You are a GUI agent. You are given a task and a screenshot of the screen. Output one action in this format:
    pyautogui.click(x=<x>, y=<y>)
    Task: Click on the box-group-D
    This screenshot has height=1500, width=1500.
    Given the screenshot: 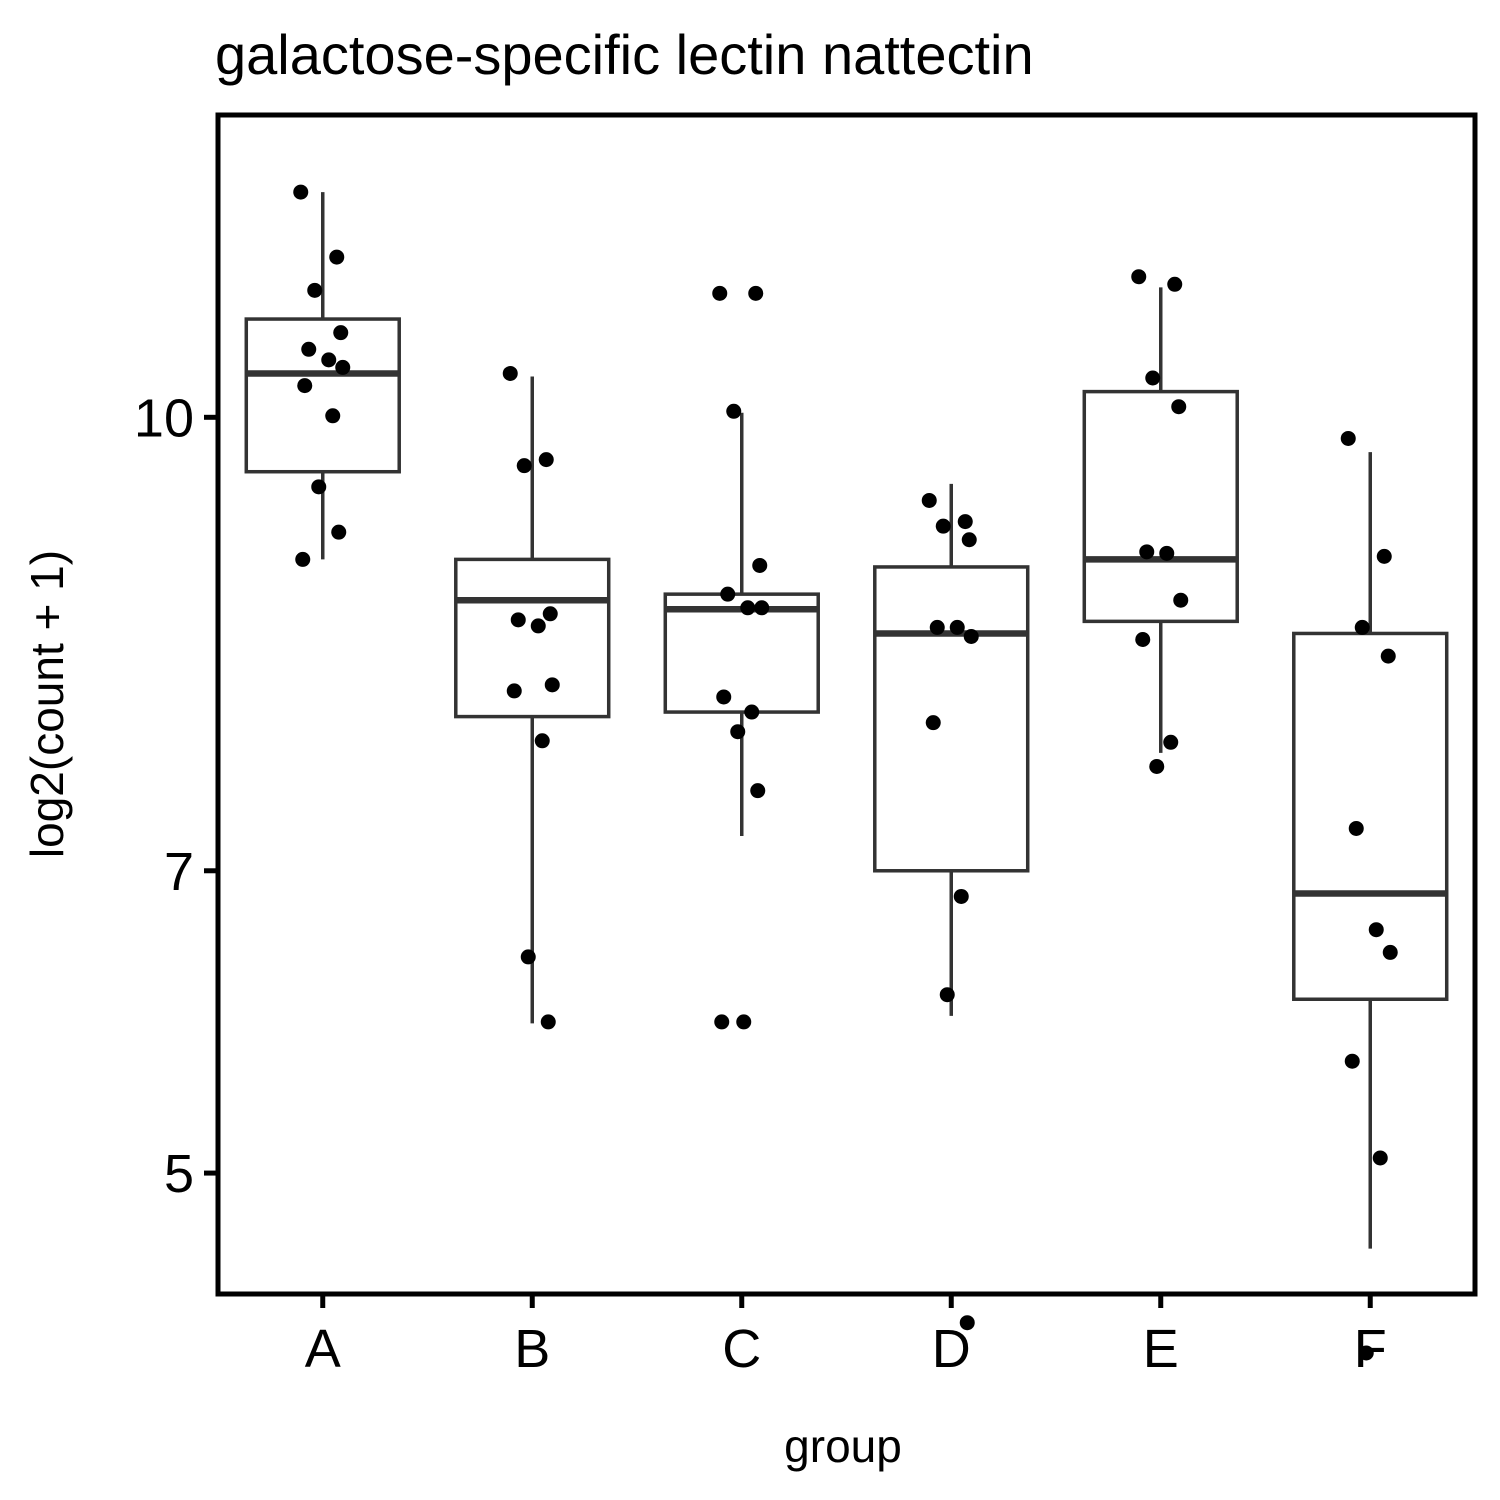 What is the action you would take?
    pyautogui.click(x=951, y=749)
    